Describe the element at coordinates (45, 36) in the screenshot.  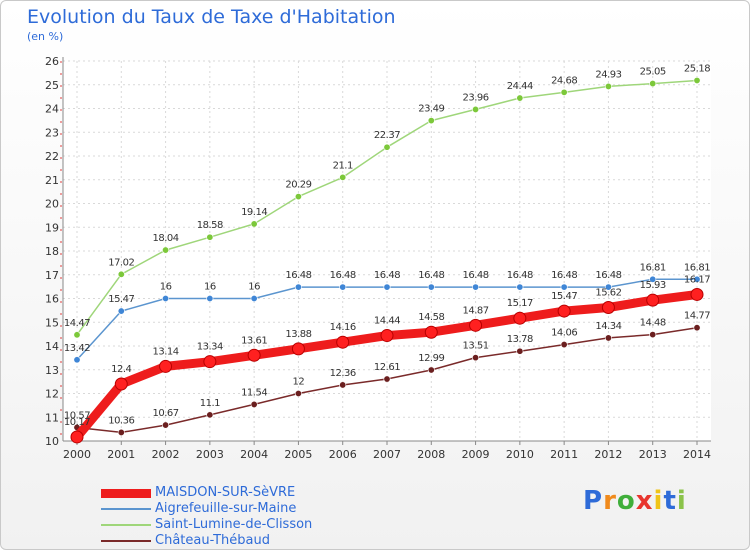
I see `chart-subtitle: (en %)` at that location.